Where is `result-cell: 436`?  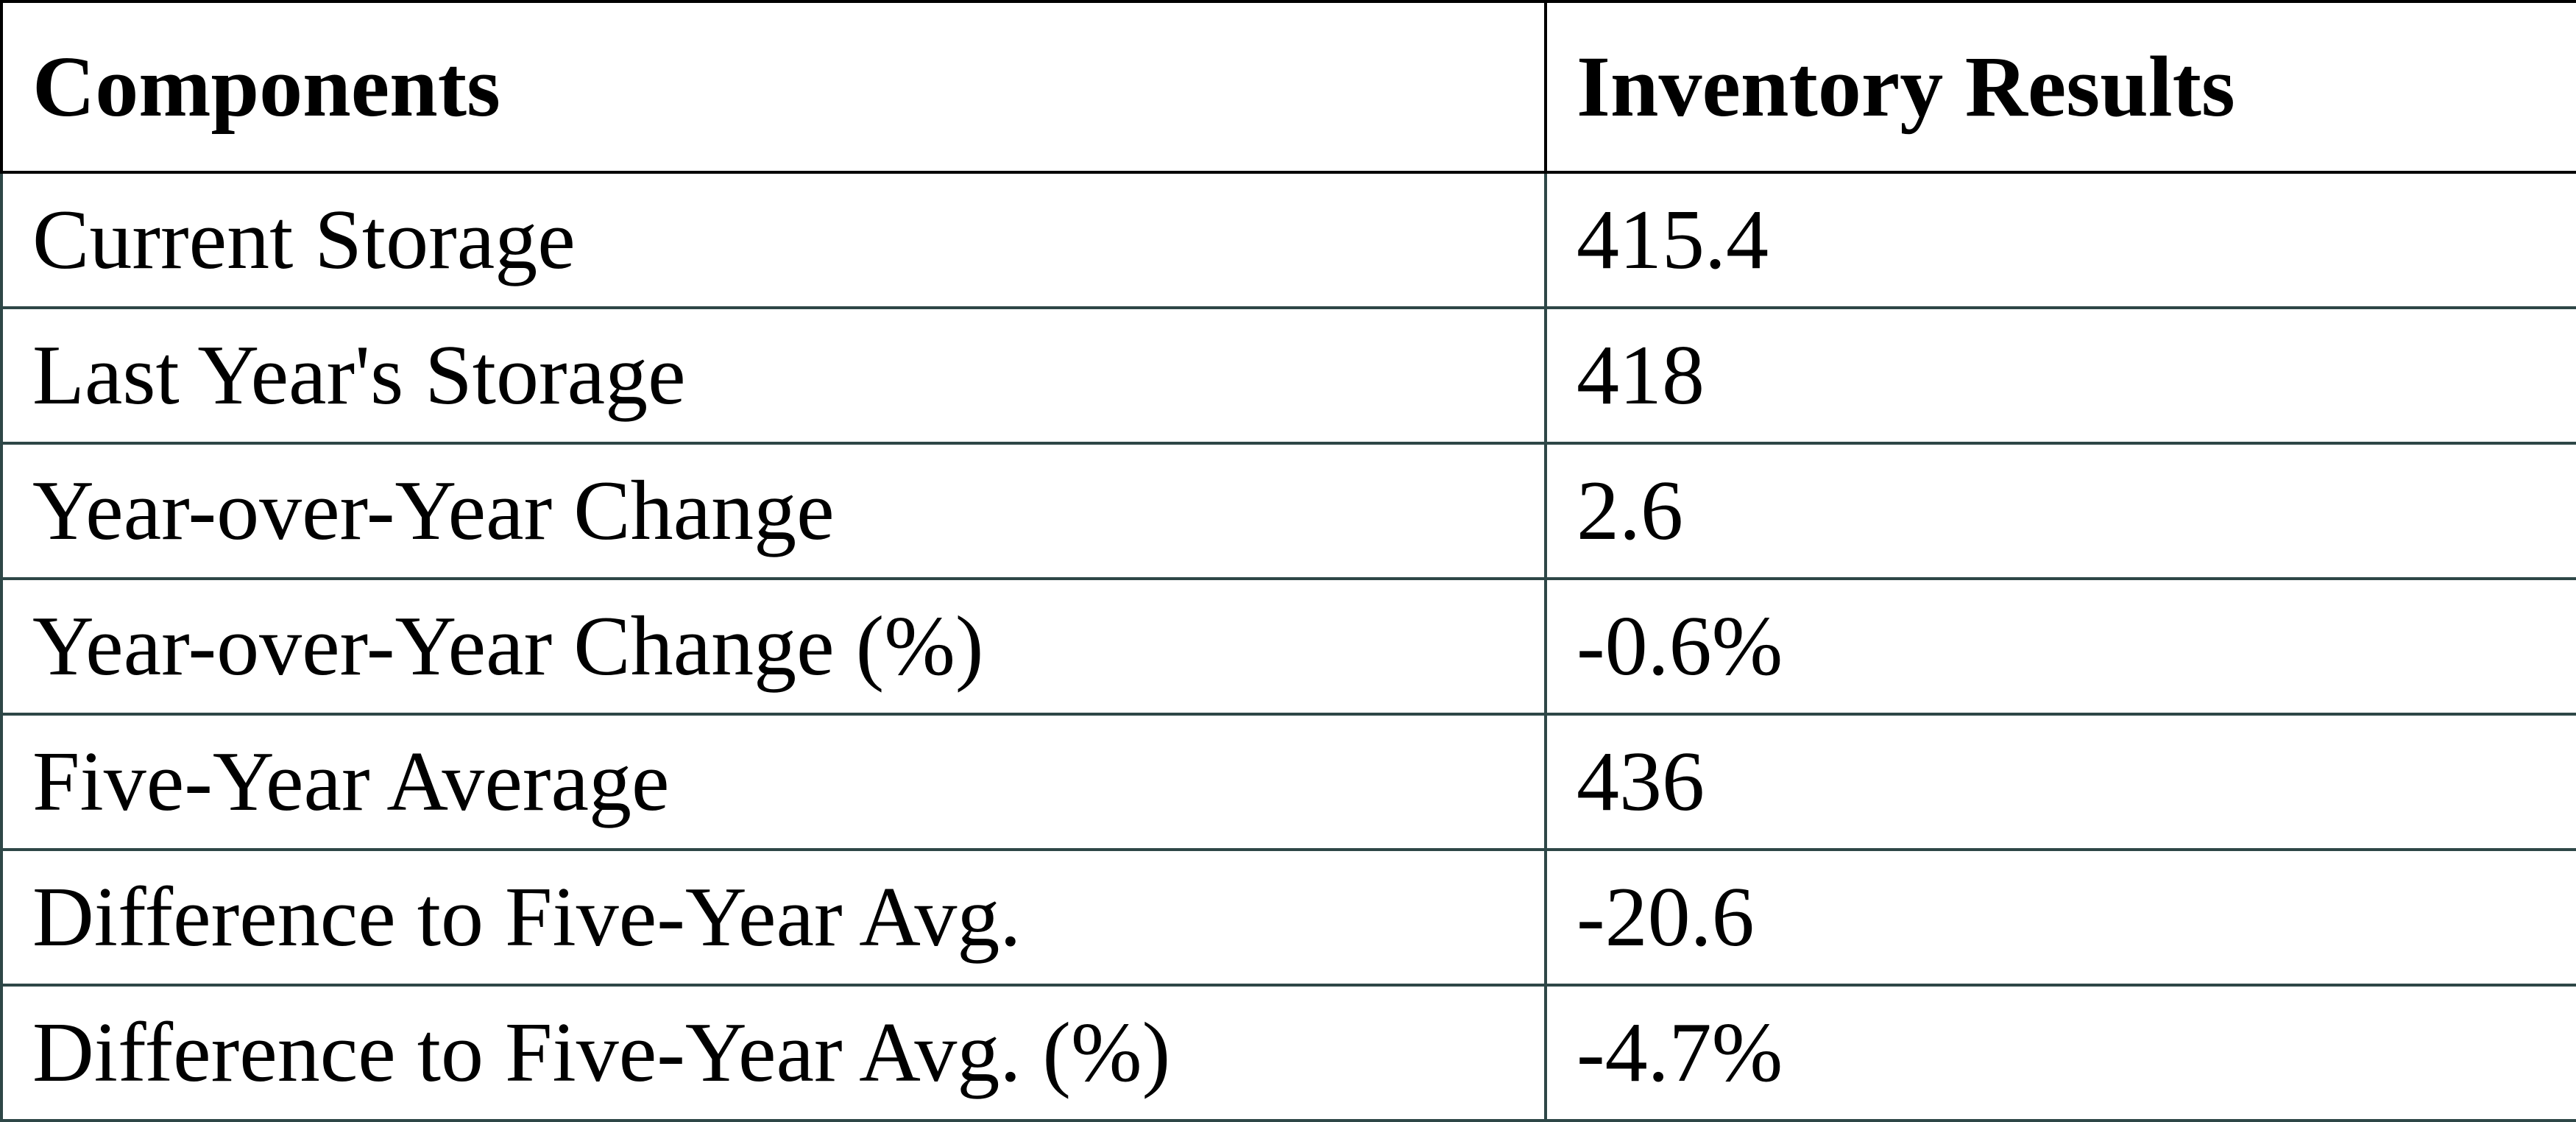
result-cell: 436 is located at coordinates (2060, 782).